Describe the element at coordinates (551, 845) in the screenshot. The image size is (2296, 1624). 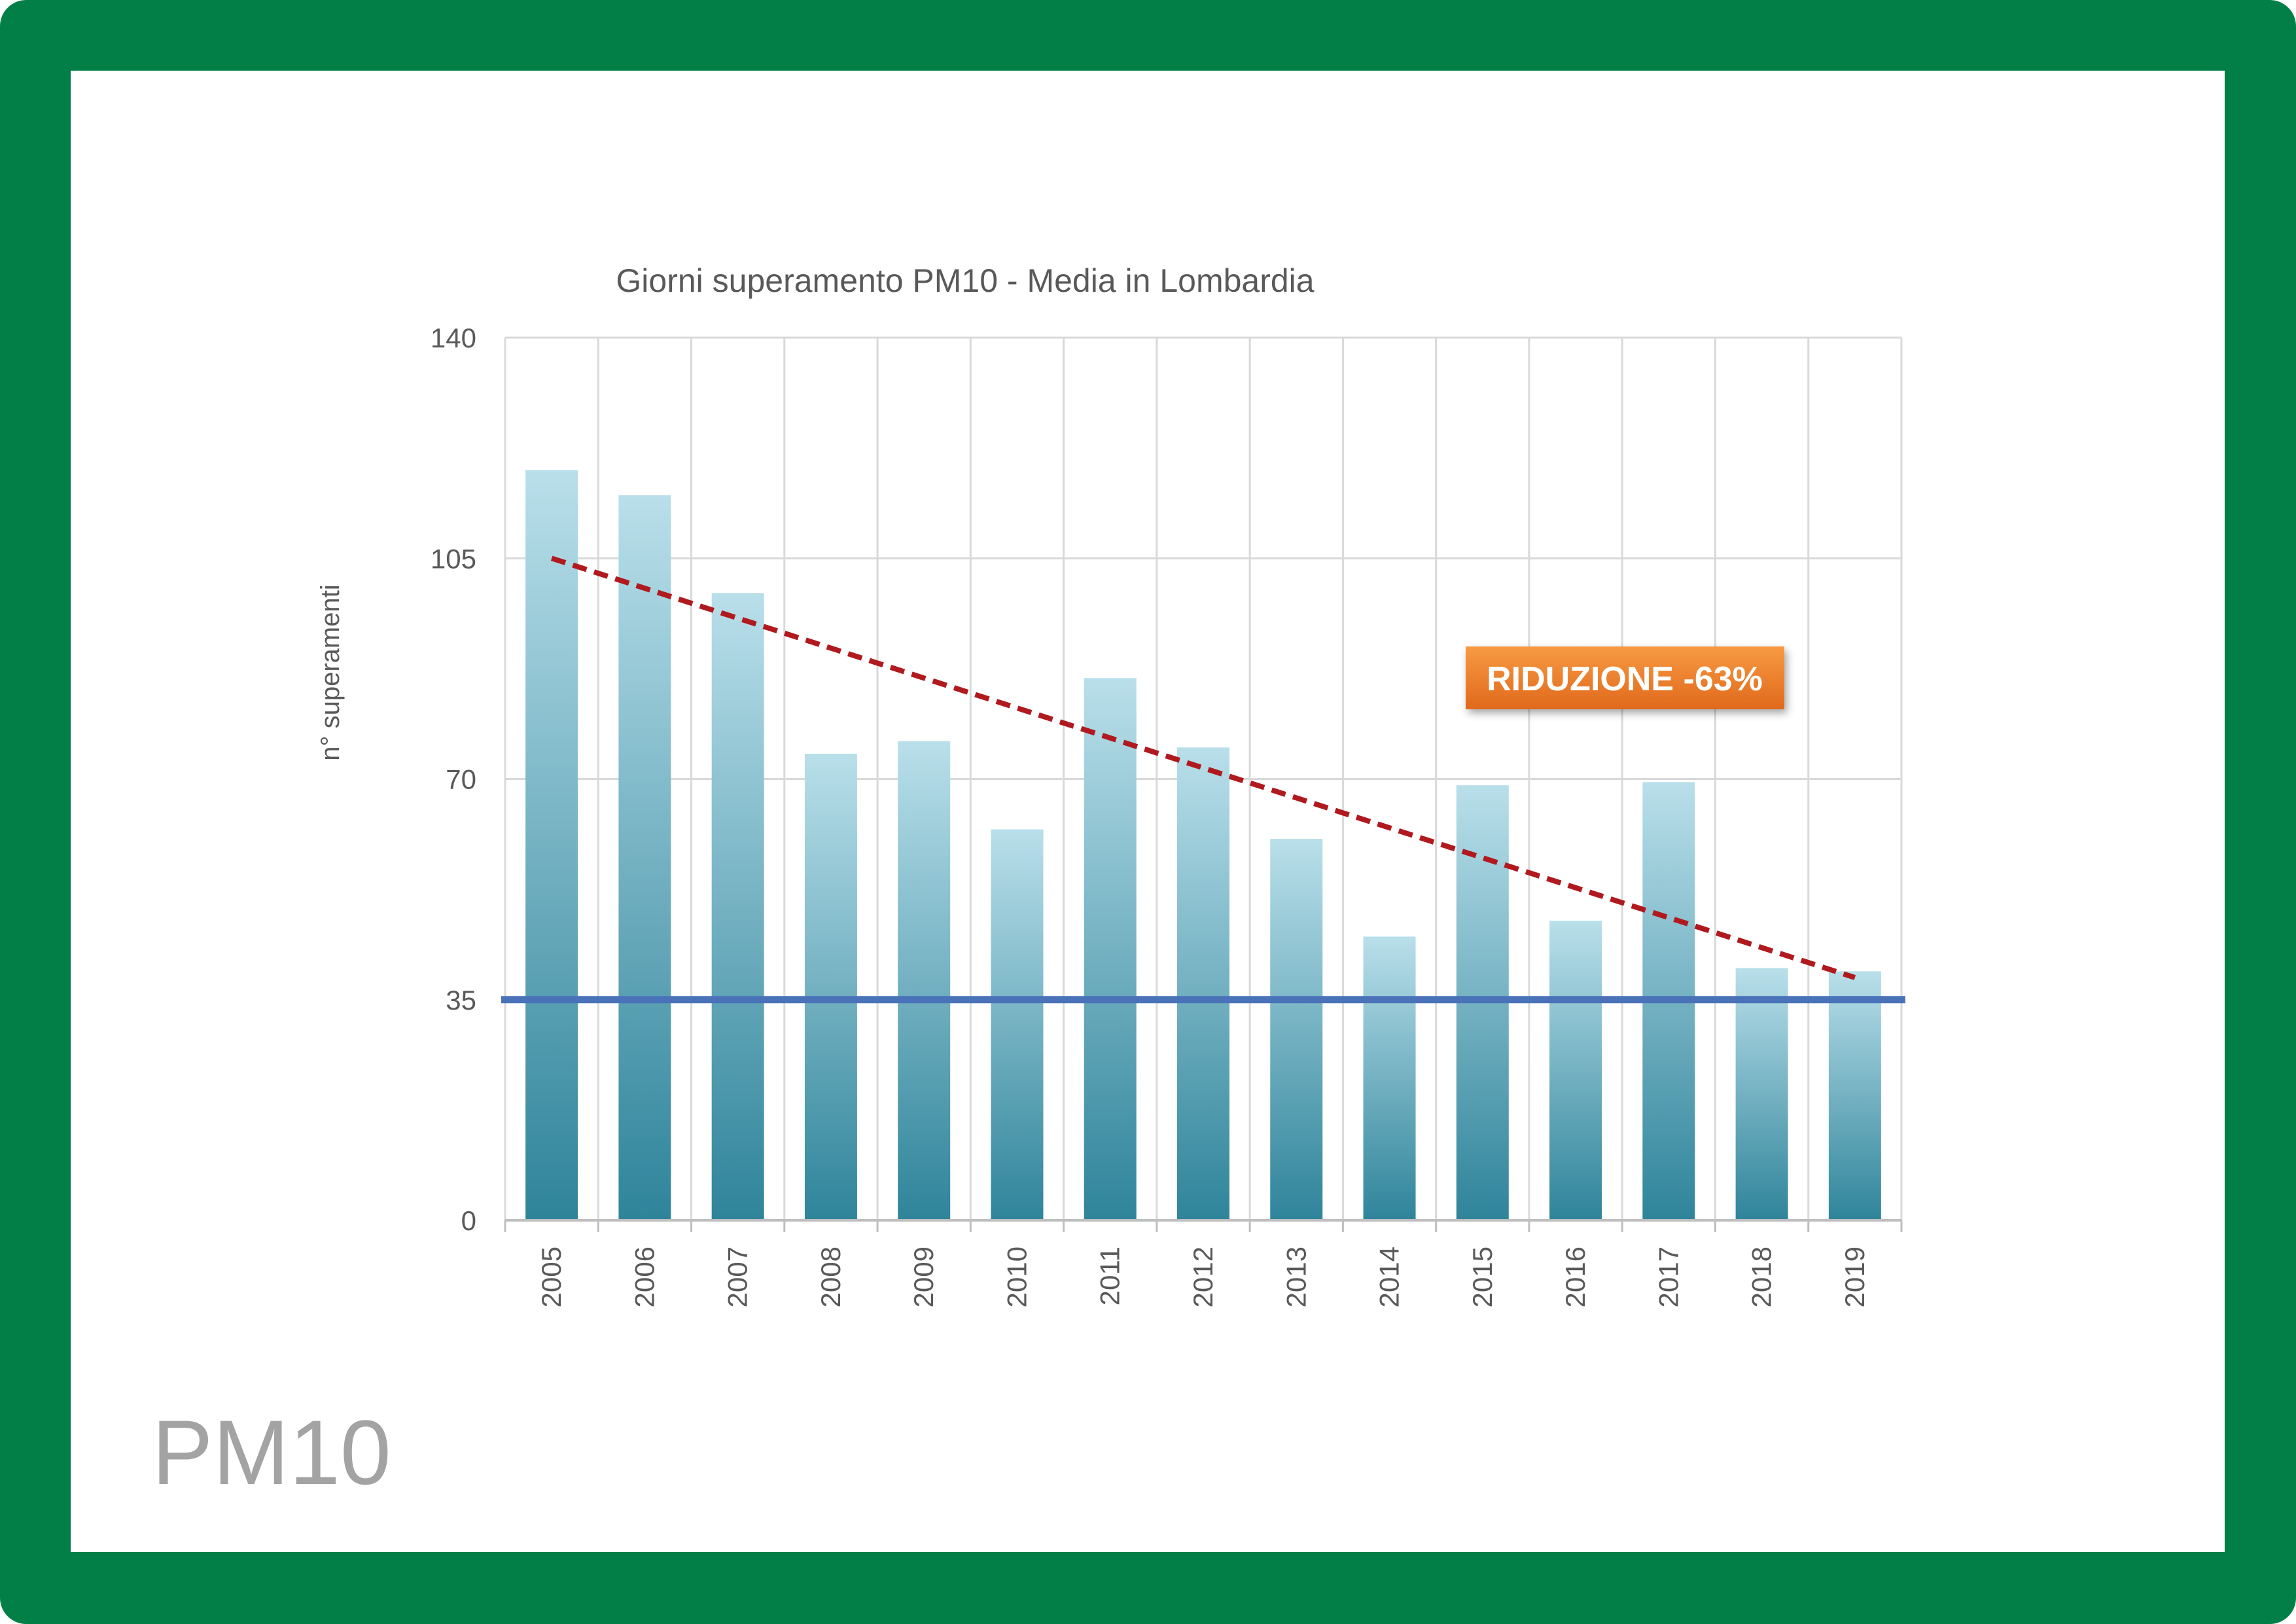
I see `bar-2005` at that location.